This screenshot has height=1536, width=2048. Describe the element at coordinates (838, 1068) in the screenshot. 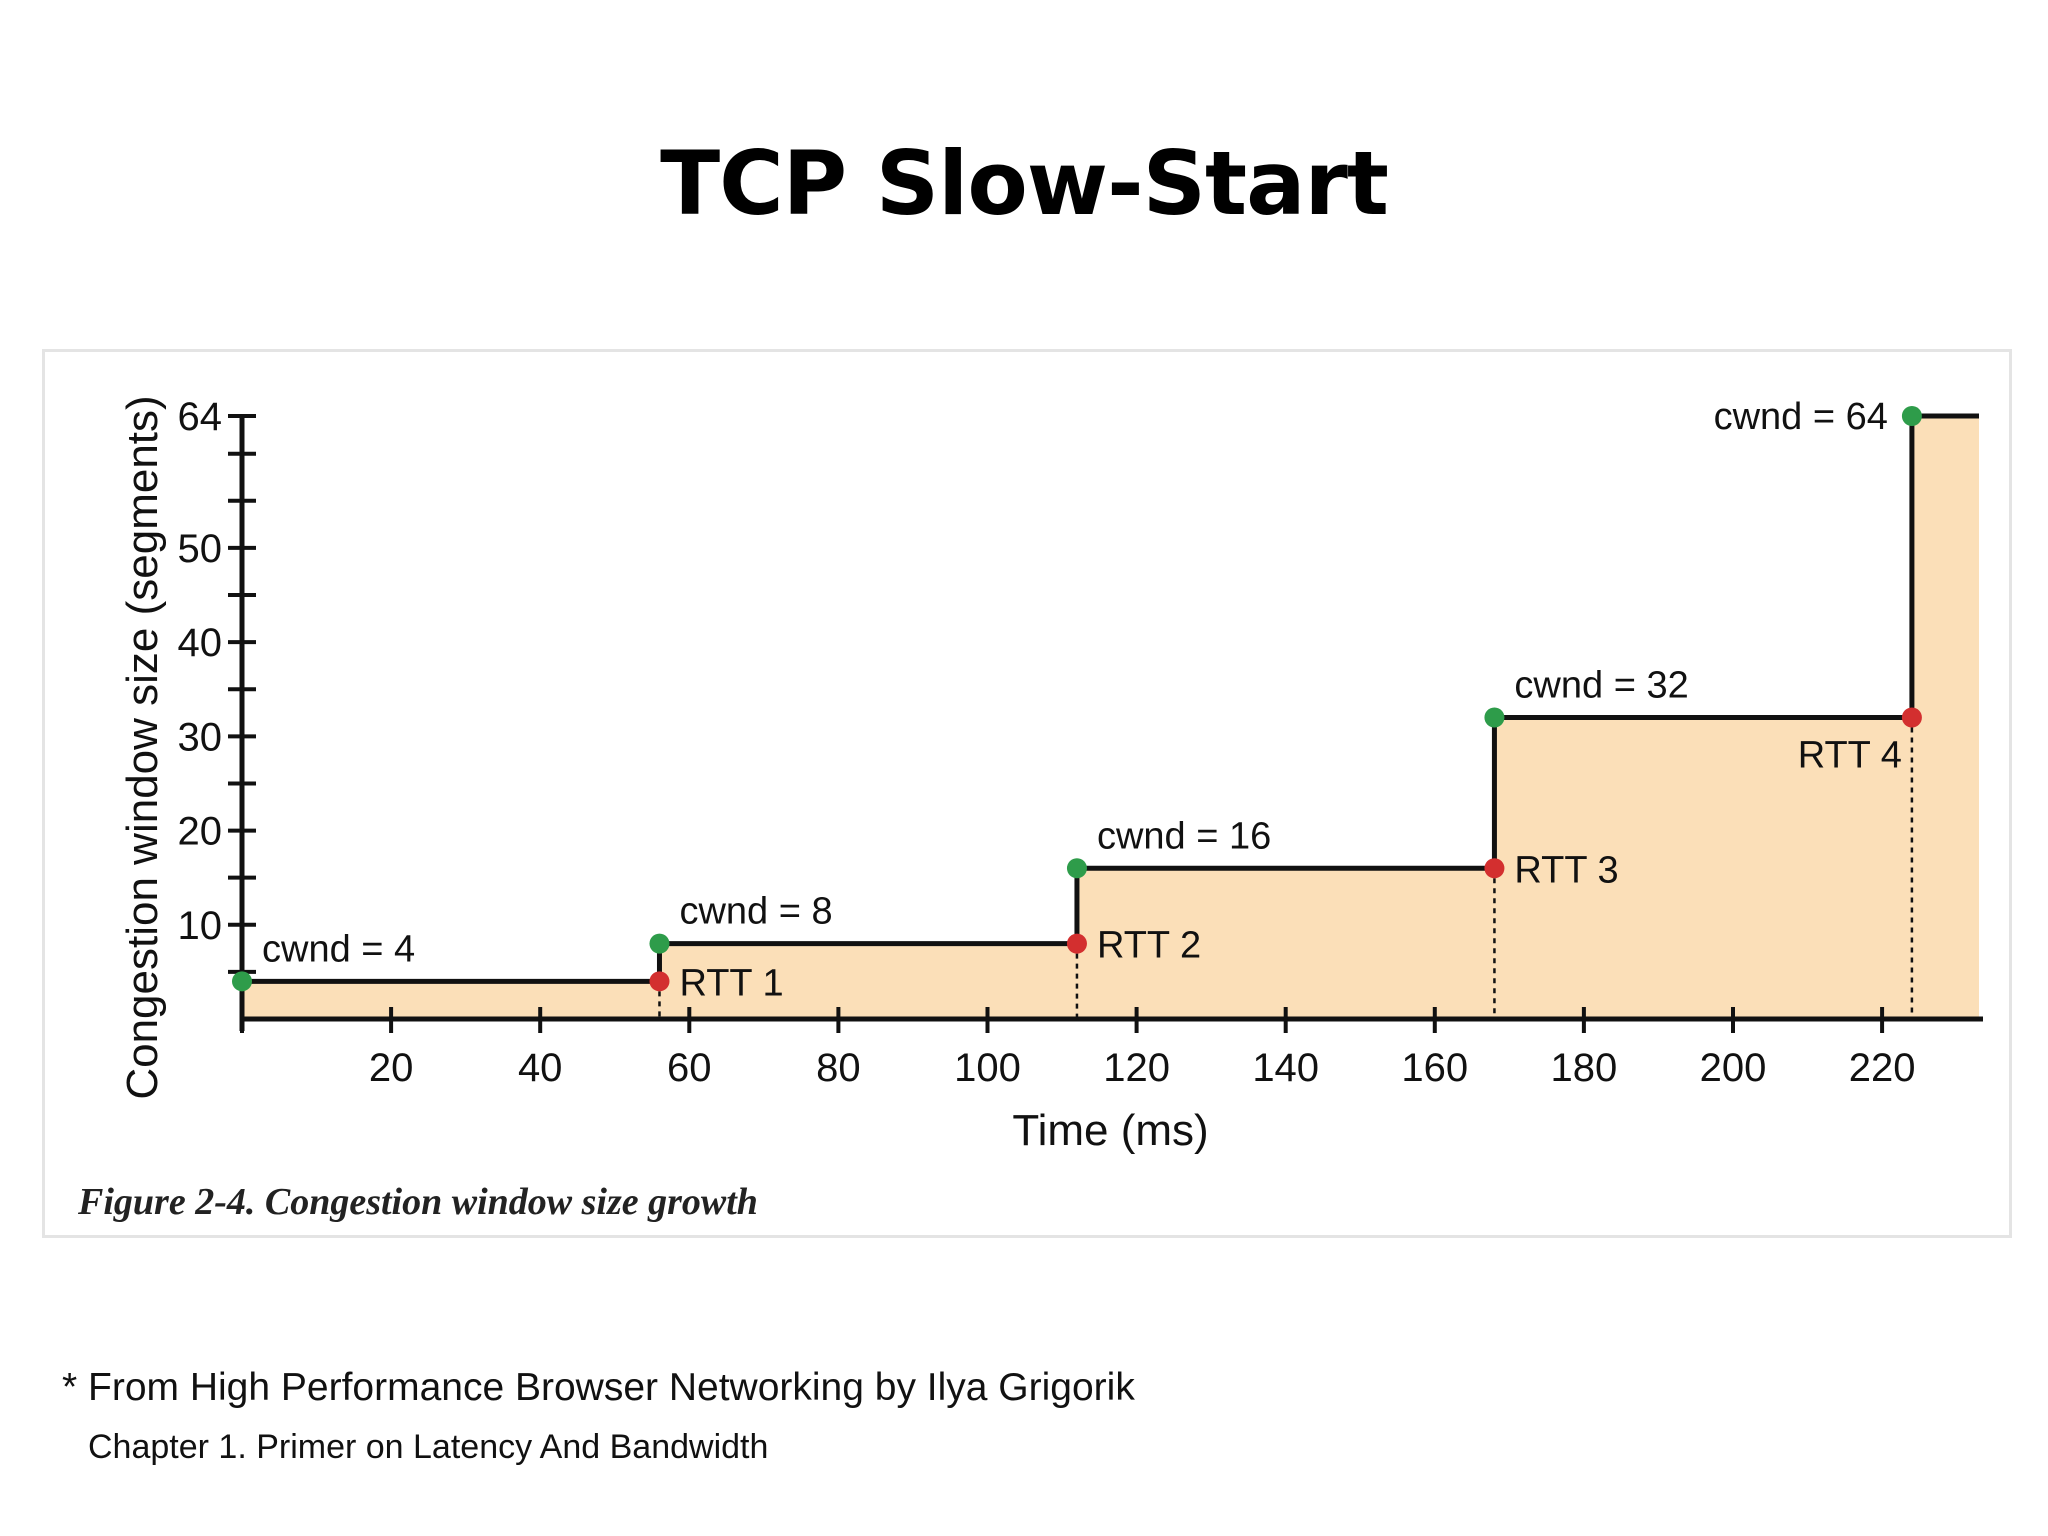

I see `x-tick-label-80: 80` at that location.